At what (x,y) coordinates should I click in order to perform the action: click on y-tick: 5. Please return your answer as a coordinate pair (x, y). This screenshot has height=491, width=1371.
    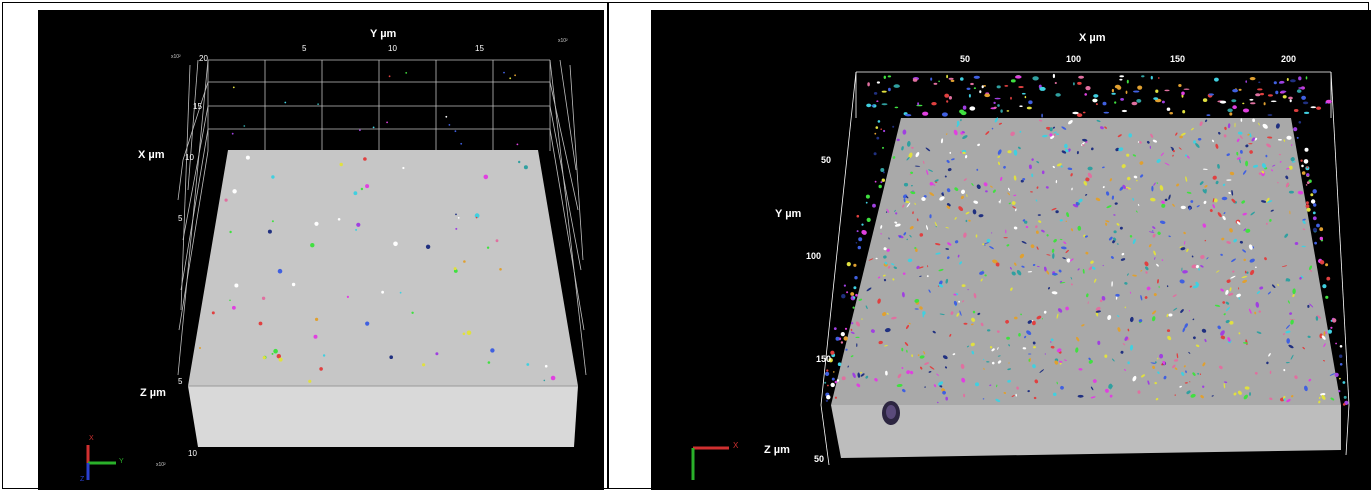
    Looking at the image, I should click on (304, 48).